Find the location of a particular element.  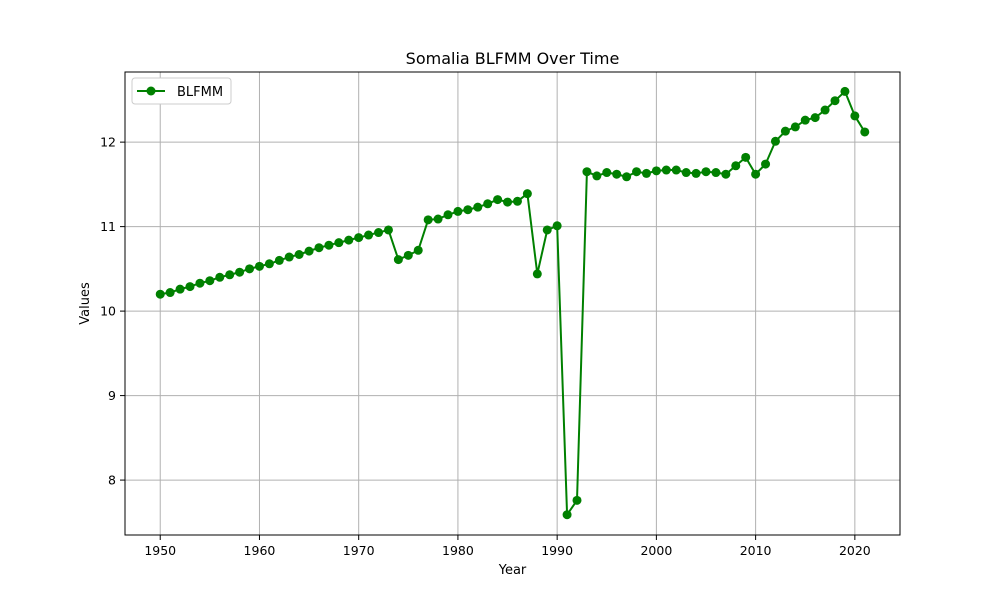

legend-label: BLFMM is located at coordinates (200, 92).